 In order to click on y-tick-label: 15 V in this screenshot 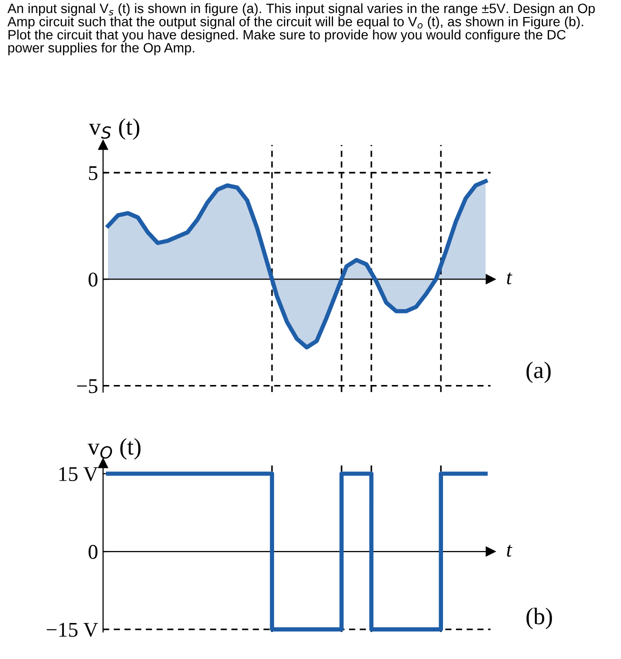, I will do `click(78, 474)`.